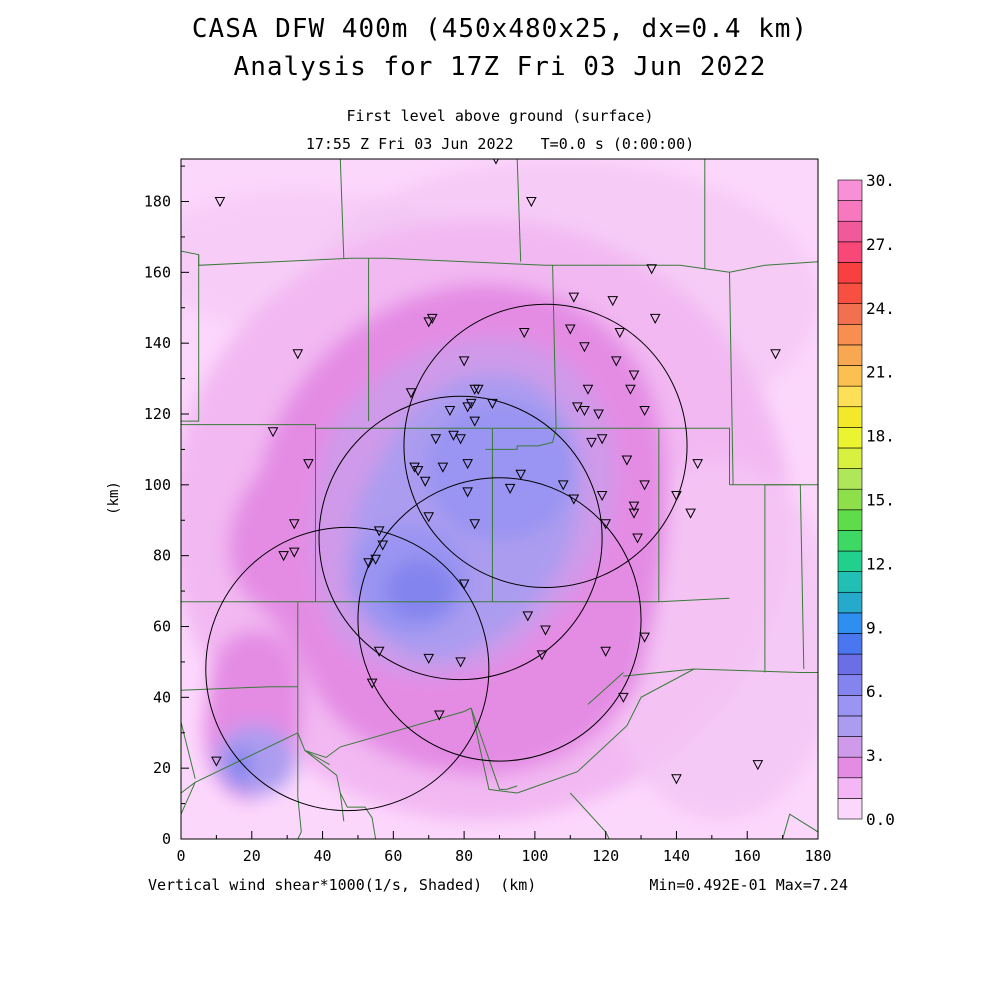  I want to click on x-tick-label: 60, so click(393, 856).